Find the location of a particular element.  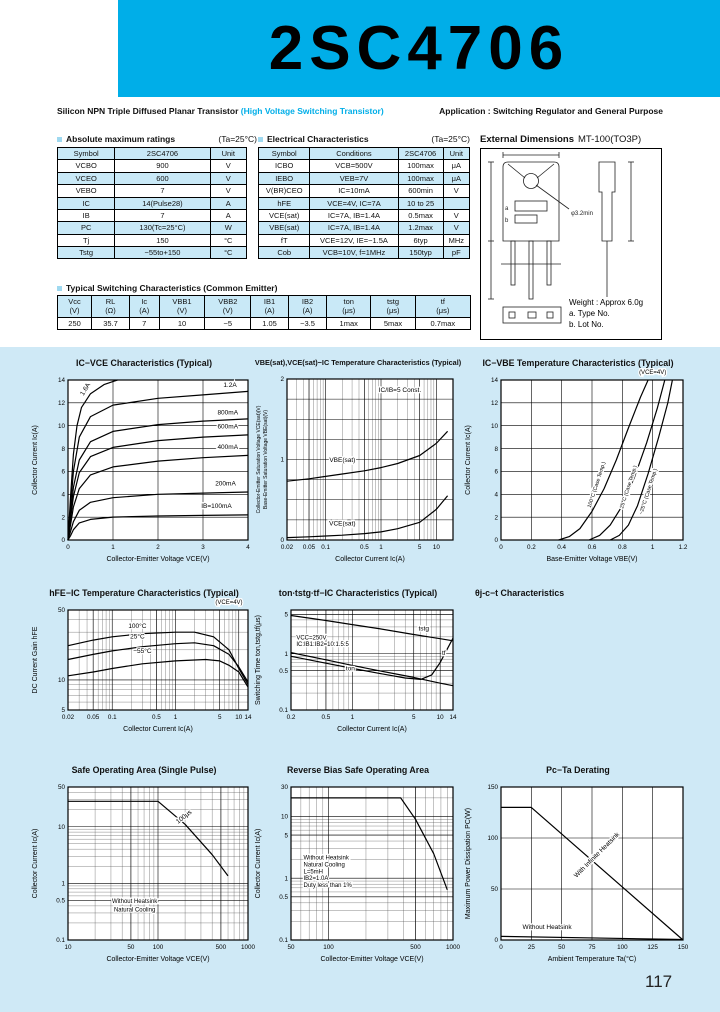

curve-label: Natural Cooling is located at coordinates (134, 910).